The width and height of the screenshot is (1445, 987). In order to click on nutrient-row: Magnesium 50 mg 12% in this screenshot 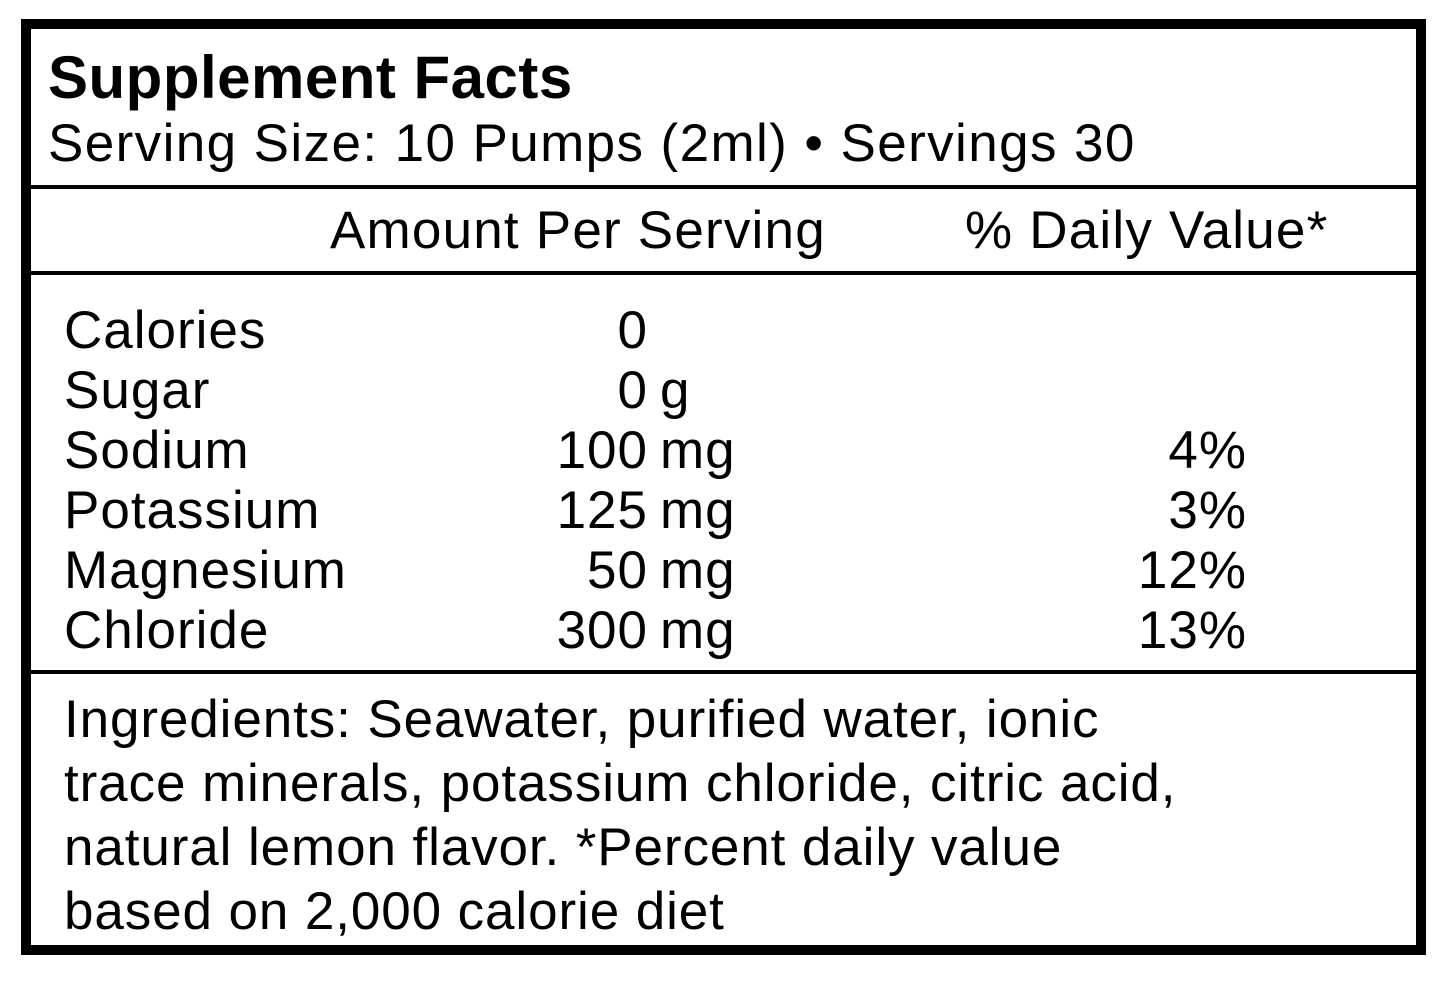, I will do `click(722, 574)`.